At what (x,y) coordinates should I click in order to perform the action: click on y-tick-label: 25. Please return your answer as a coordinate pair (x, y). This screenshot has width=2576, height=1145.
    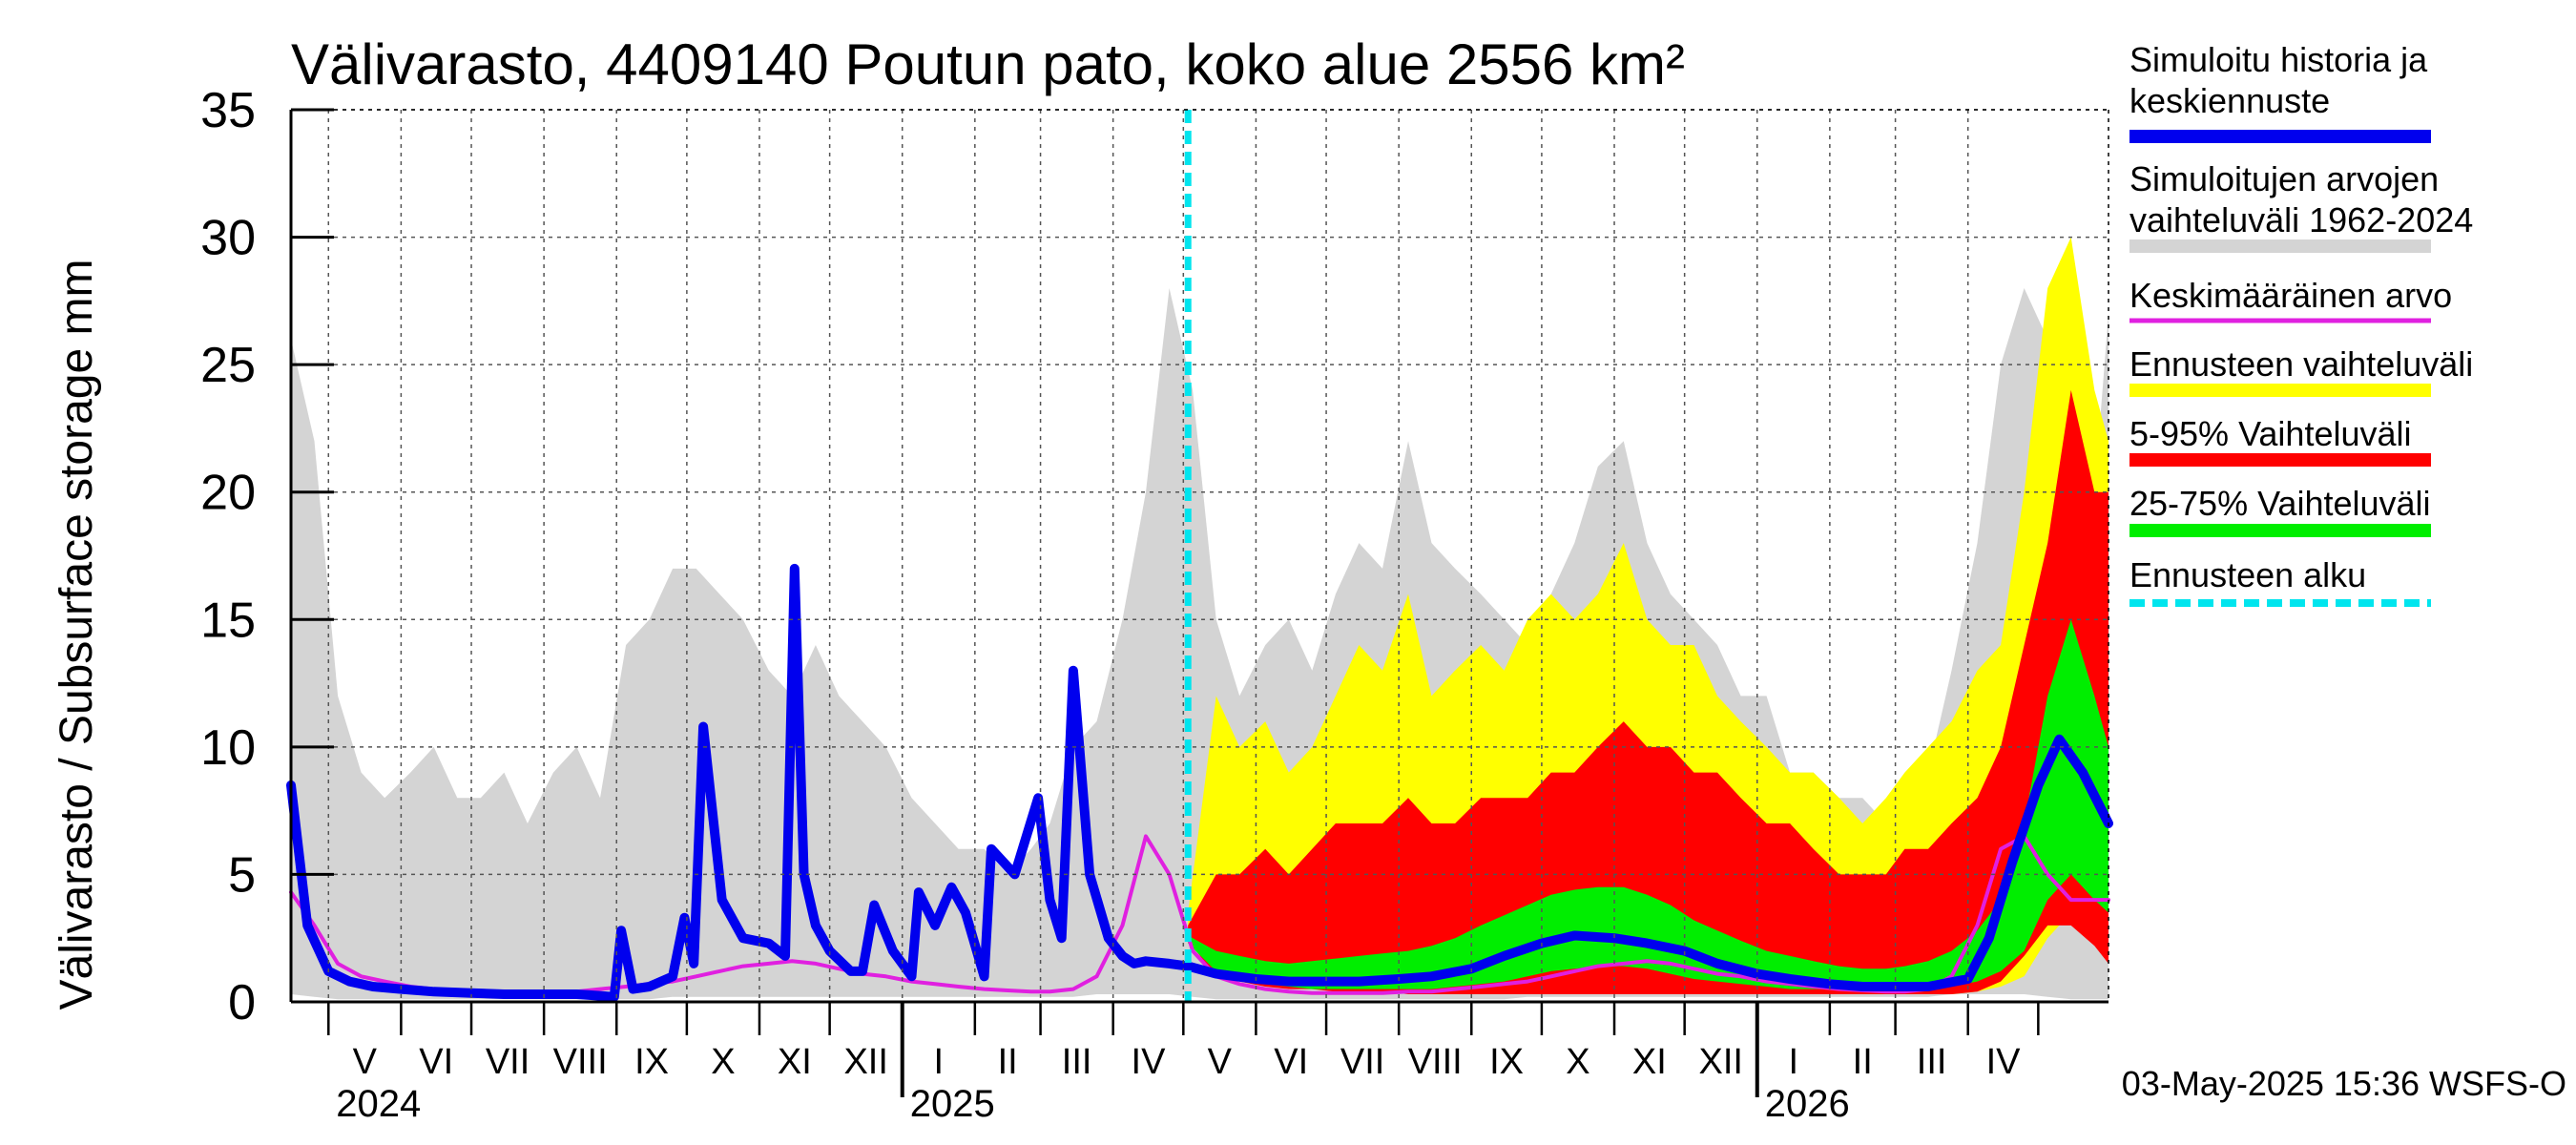
    Looking at the image, I should click on (228, 365).